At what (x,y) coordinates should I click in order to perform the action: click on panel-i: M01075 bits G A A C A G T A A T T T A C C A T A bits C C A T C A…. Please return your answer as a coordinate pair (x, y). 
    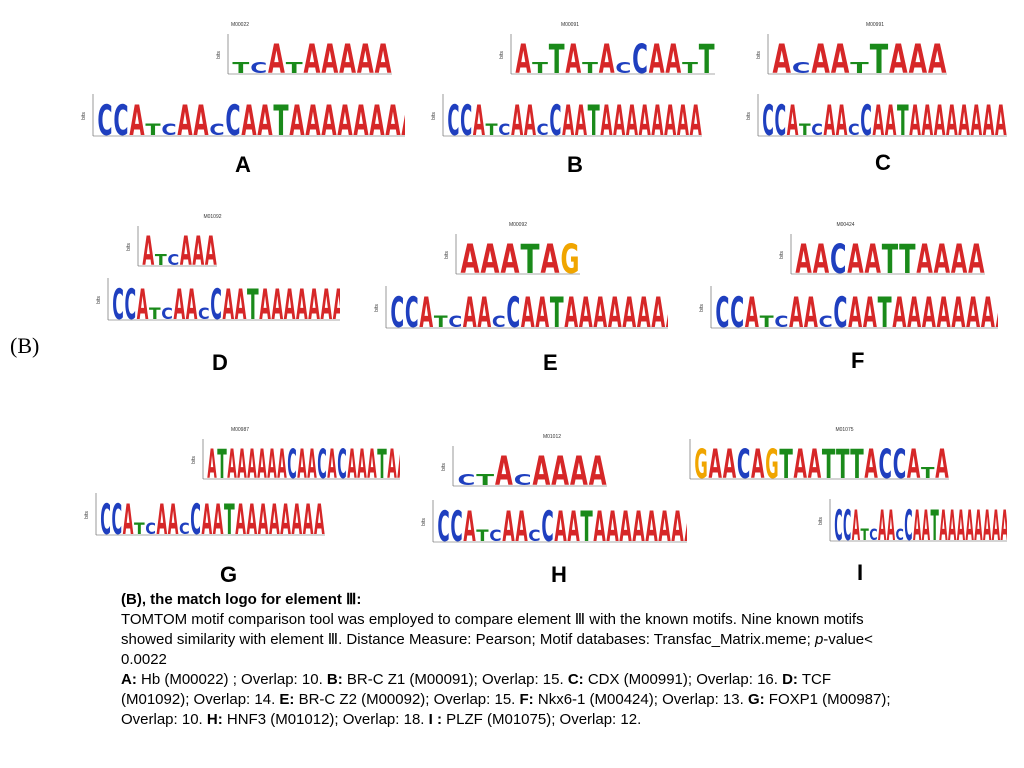
    Looking at the image, I should click on (844, 487).